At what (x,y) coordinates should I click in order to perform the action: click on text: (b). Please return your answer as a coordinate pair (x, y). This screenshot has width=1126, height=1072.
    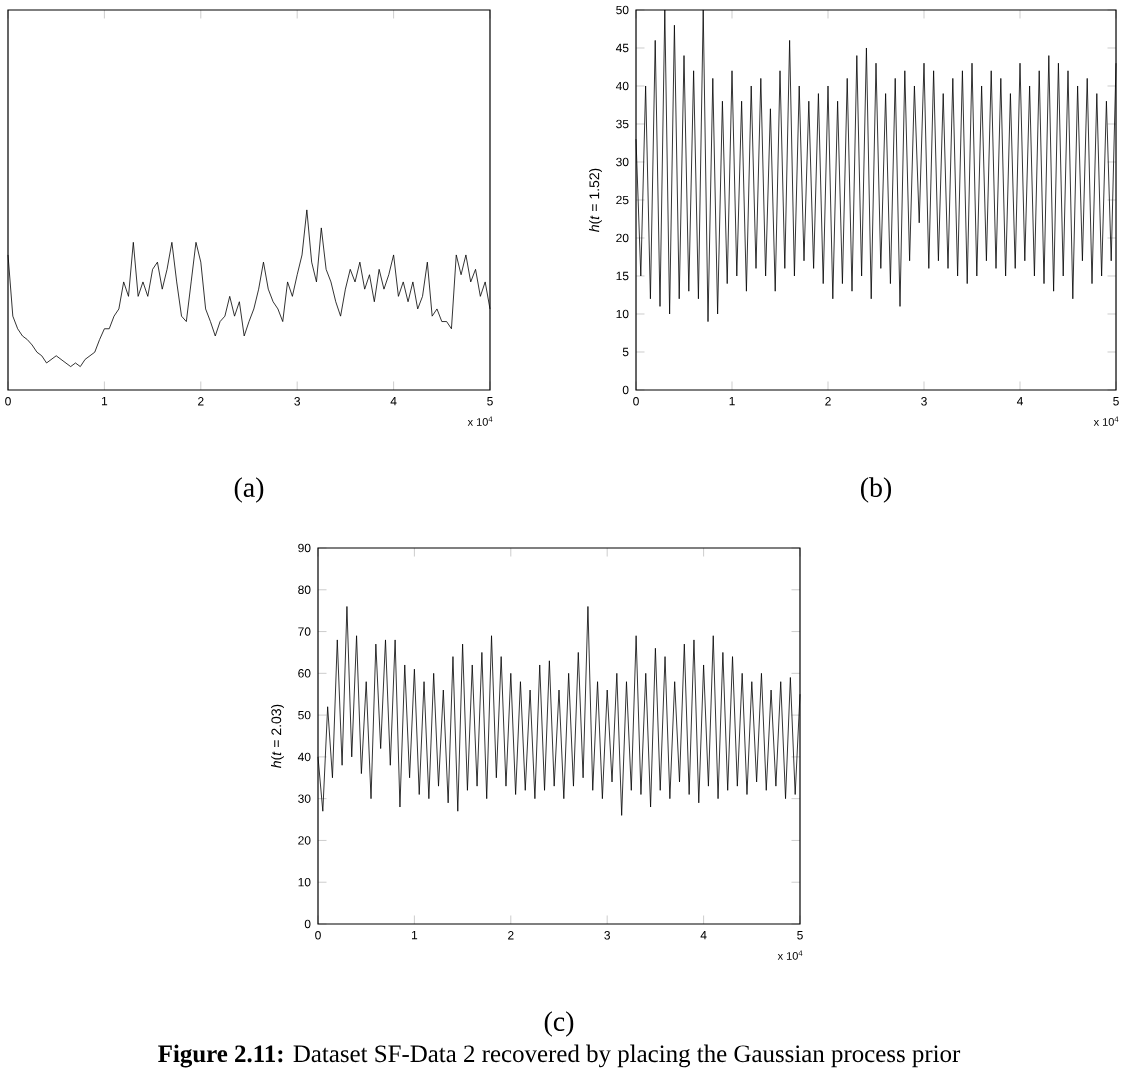
    Looking at the image, I should click on (876, 490).